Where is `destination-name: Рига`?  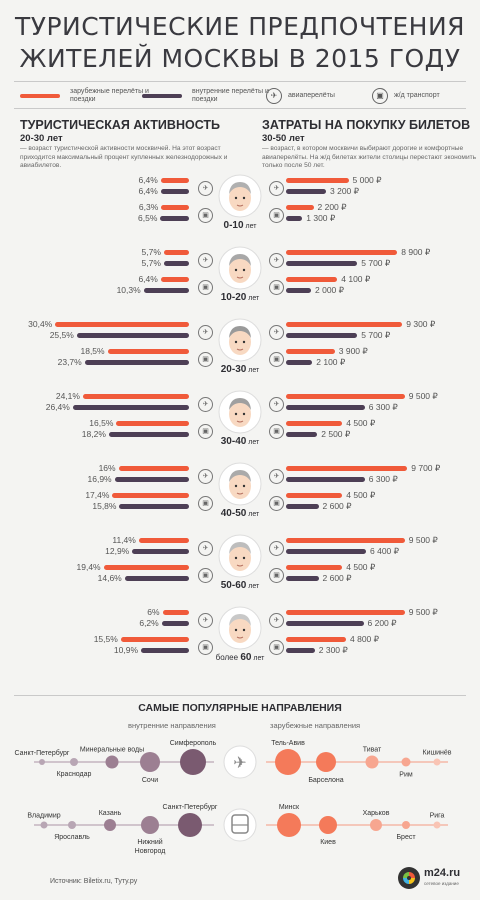 destination-name: Рига is located at coordinates (437, 816).